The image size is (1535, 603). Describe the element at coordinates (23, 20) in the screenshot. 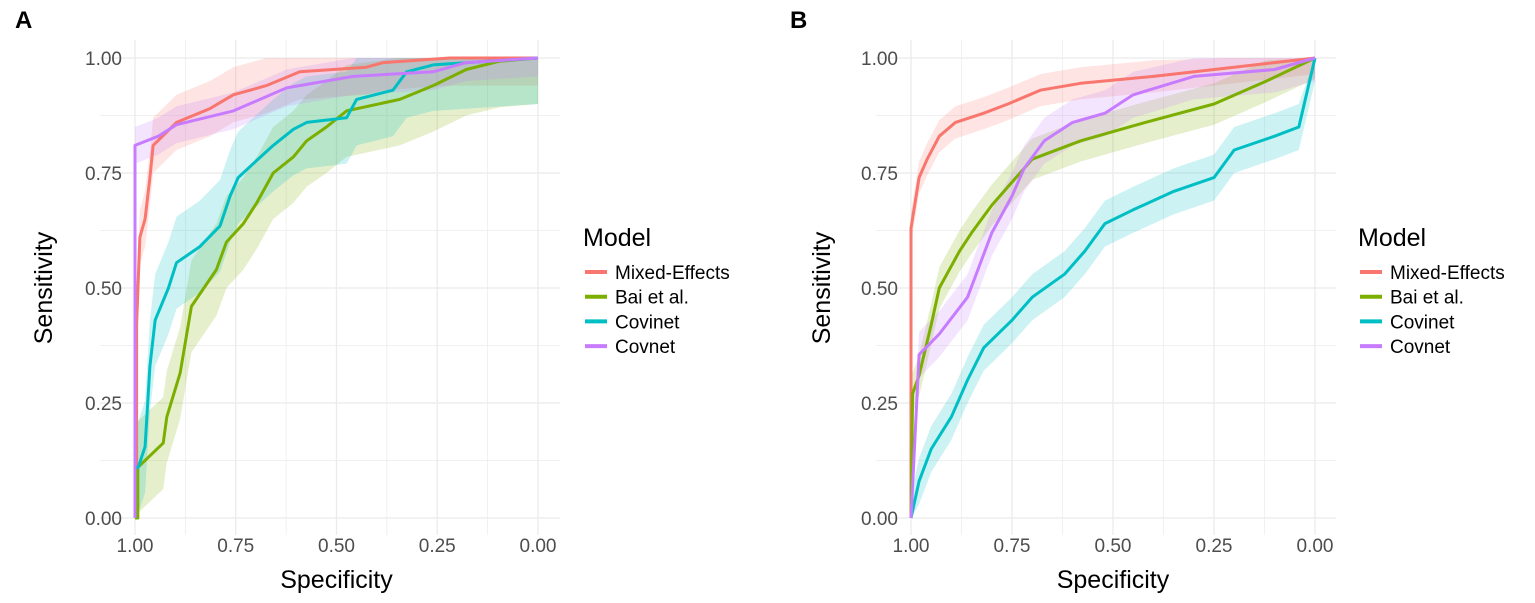

I see `panel-label: A` at that location.